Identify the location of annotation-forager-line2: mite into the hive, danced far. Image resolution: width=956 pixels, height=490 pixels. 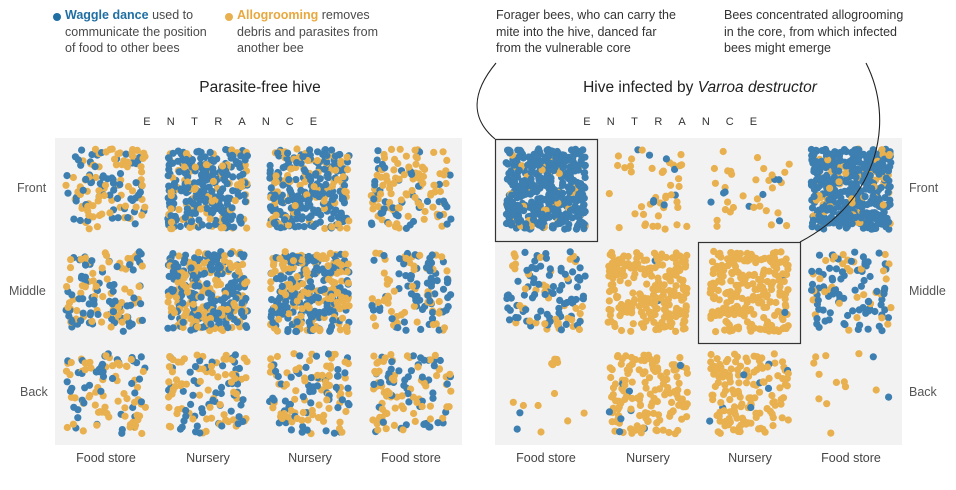
(576, 31).